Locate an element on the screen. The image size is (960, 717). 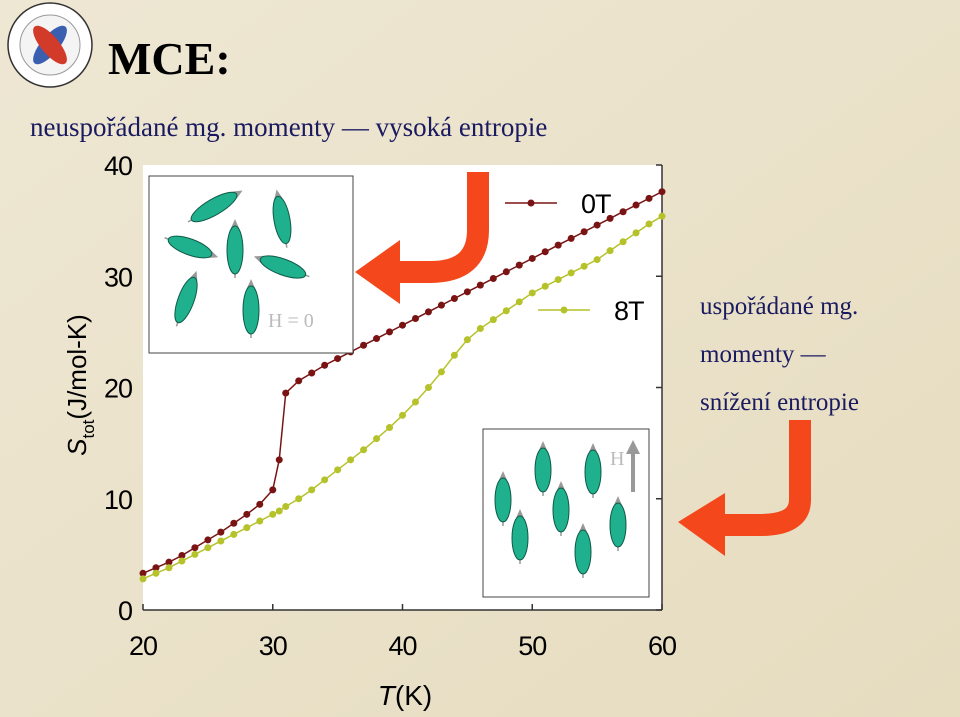
legend-label: 0T is located at coordinates (596, 204).